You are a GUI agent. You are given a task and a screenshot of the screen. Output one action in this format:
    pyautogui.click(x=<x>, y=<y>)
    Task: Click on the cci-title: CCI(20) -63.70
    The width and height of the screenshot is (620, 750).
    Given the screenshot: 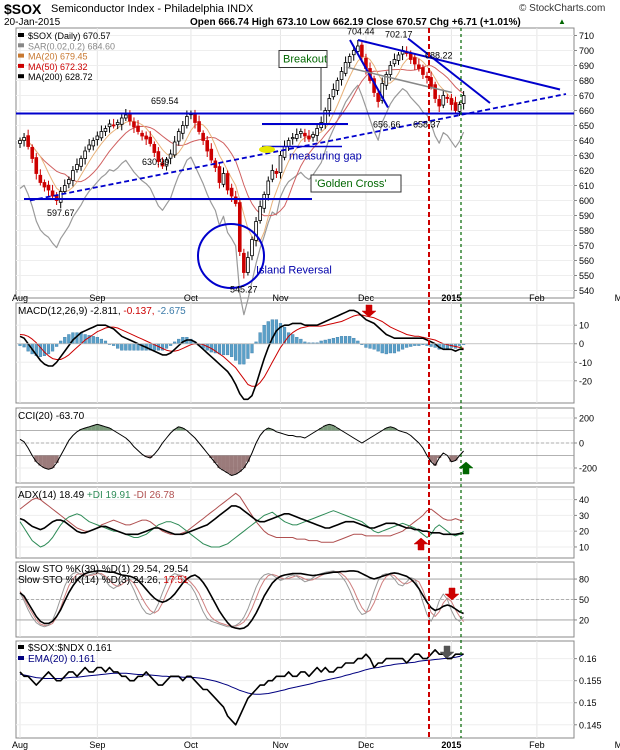 What is the action you would take?
    pyautogui.click(x=51, y=416)
    